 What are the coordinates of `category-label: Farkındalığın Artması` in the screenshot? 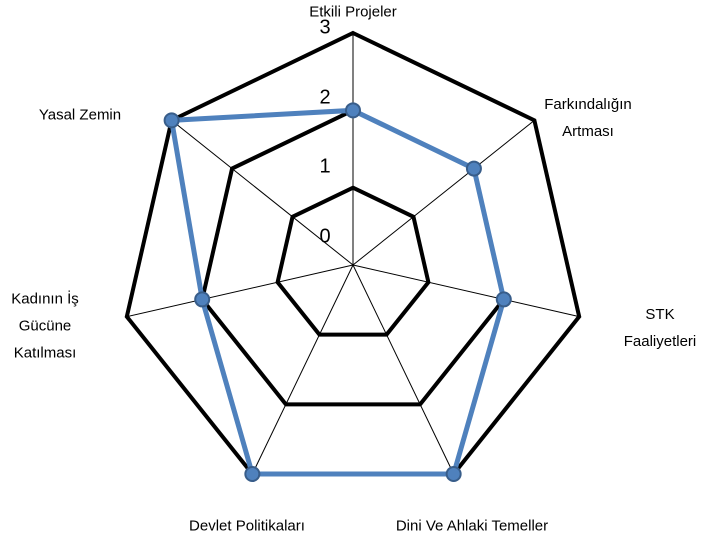 It's located at (588, 118).